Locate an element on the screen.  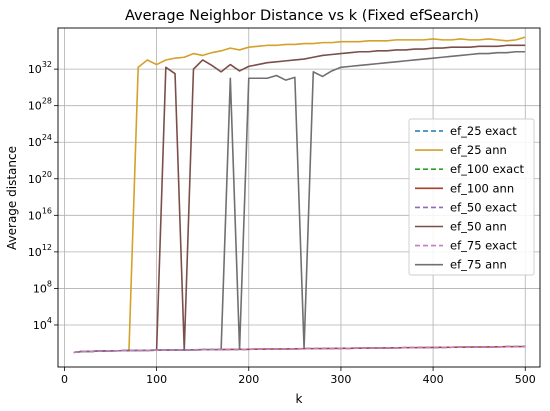
y-tick-label: 10³² is located at coordinates (40, 68).